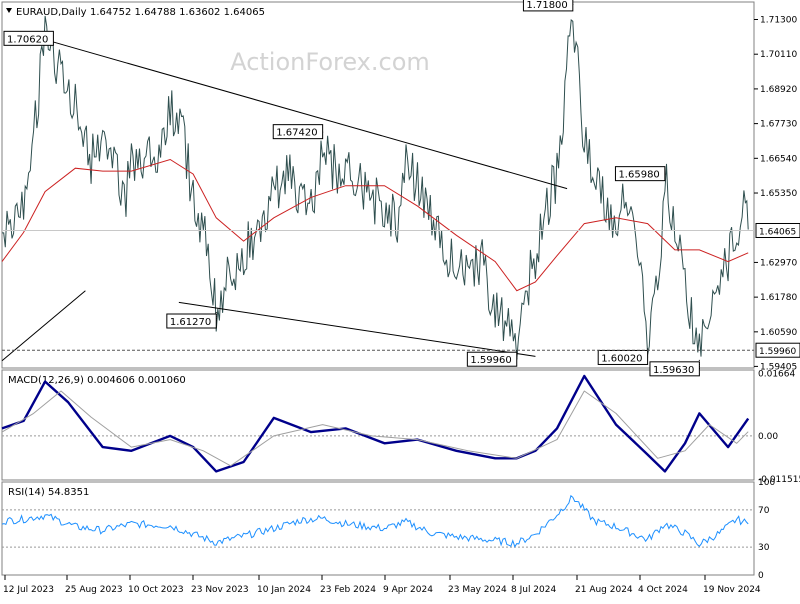 The width and height of the screenshot is (800, 604). Describe the element at coordinates (766, 529) in the screenshot. I see `rsi-y-axis: 100 70 30 0` at that location.